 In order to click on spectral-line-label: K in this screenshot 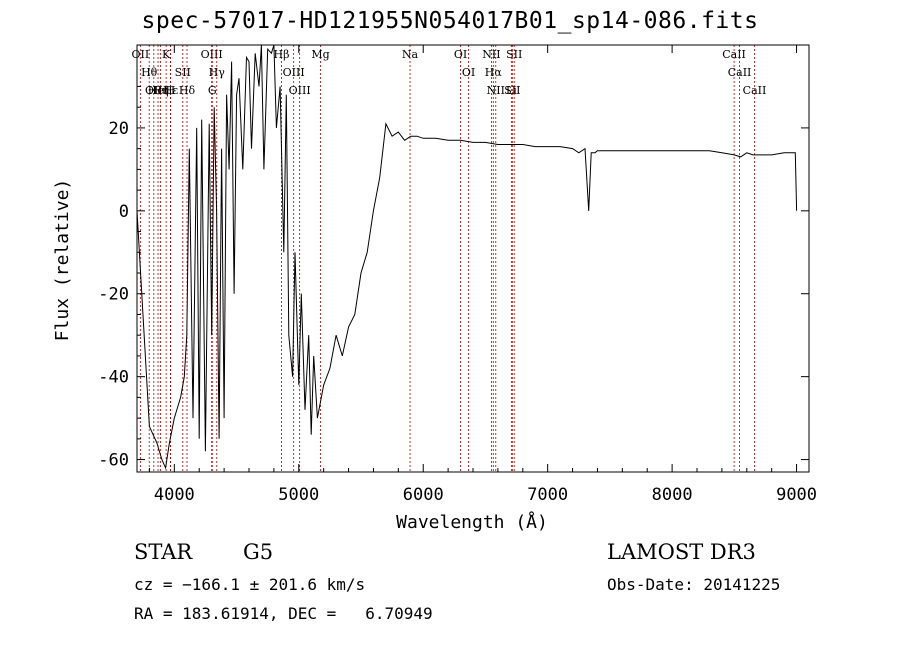, I will do `click(166, 54)`.